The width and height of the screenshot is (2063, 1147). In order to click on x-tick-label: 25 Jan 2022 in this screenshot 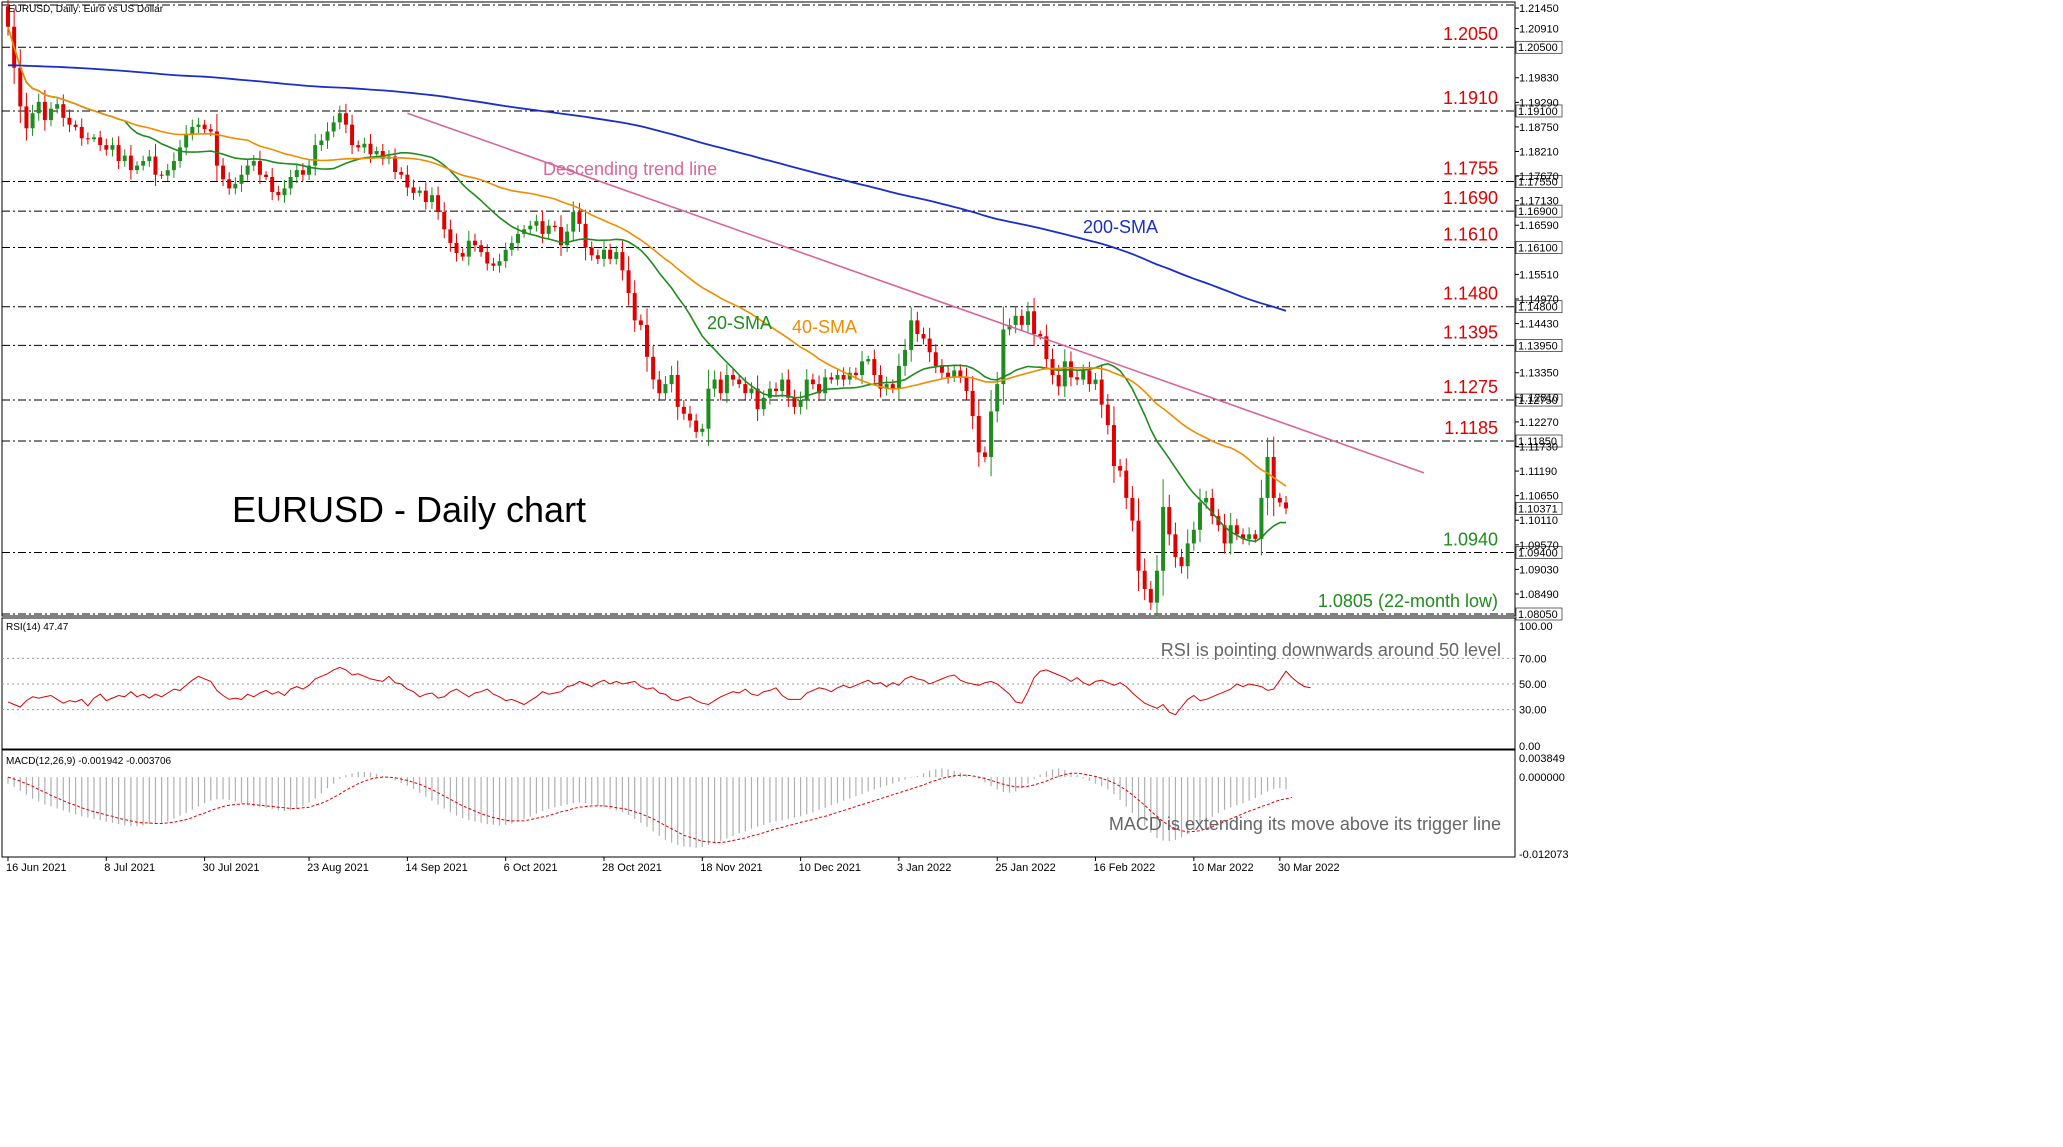, I will do `click(1025, 868)`.